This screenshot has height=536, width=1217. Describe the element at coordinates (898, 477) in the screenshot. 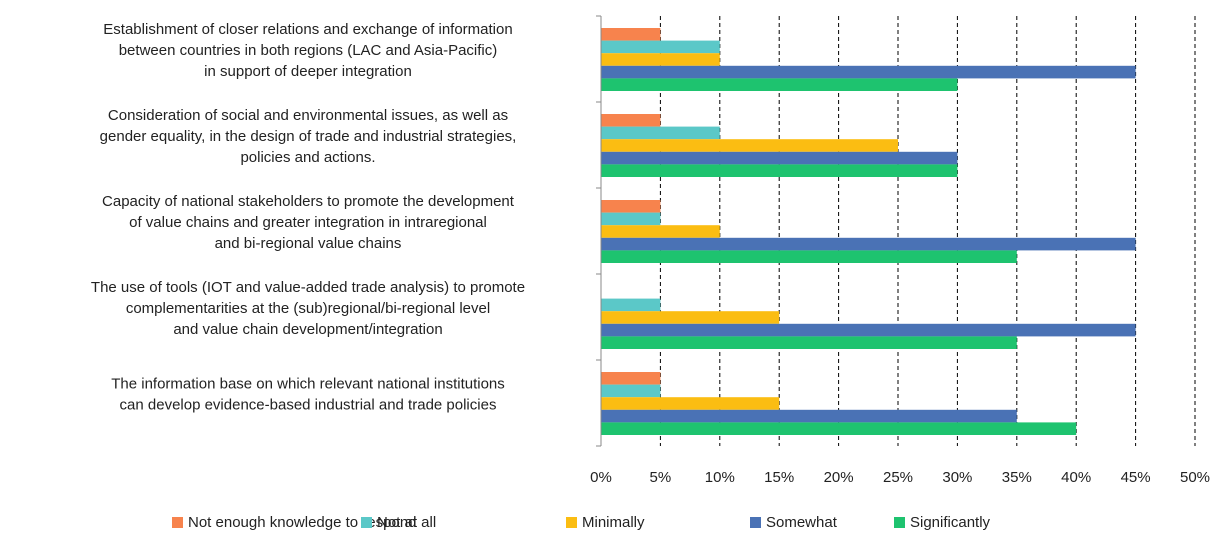

I see `x-tick-label: 25%` at that location.